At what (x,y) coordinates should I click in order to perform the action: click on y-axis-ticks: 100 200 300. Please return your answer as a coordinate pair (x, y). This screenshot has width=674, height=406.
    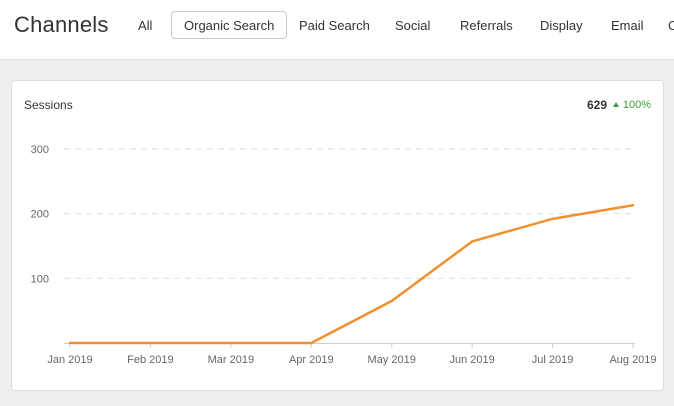
    Looking at the image, I should click on (40, 214).